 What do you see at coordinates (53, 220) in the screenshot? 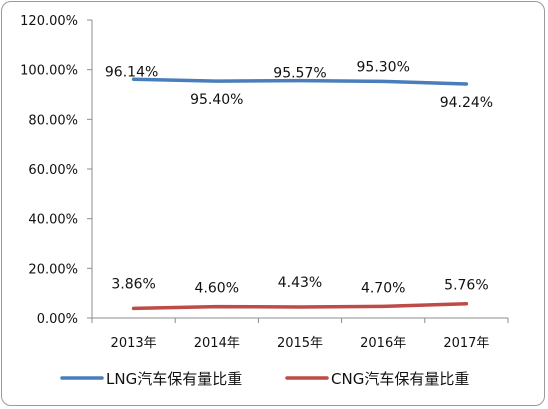
I see `y-tick-label: 40.00%` at bounding box center [53, 220].